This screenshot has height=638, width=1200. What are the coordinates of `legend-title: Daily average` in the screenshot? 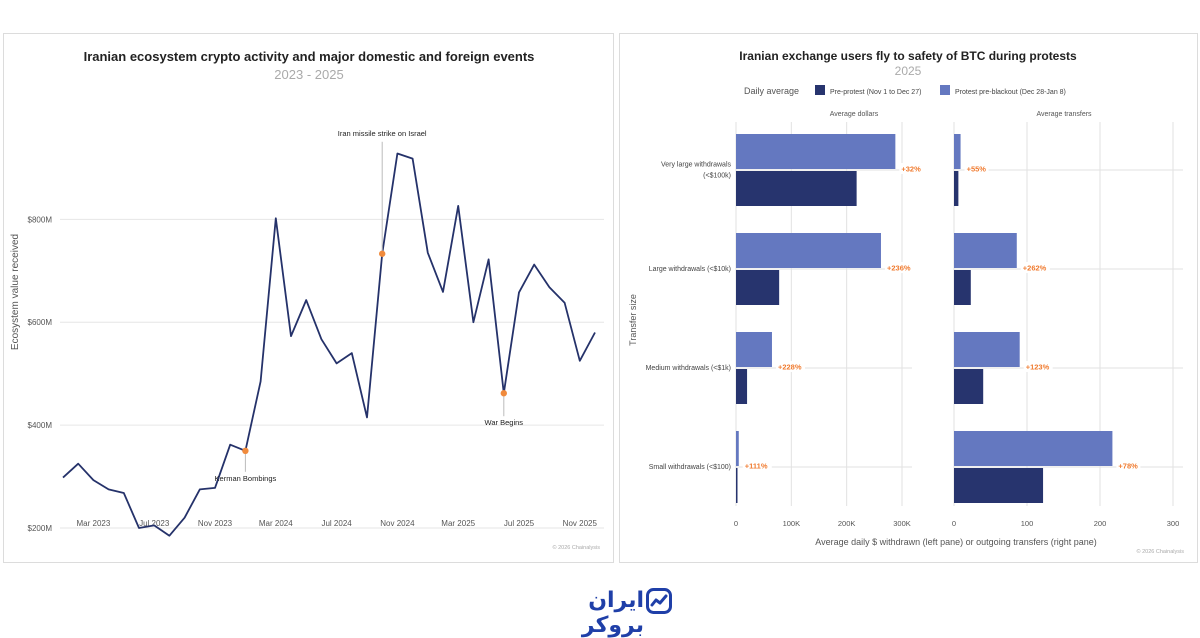 It's located at (771, 91).